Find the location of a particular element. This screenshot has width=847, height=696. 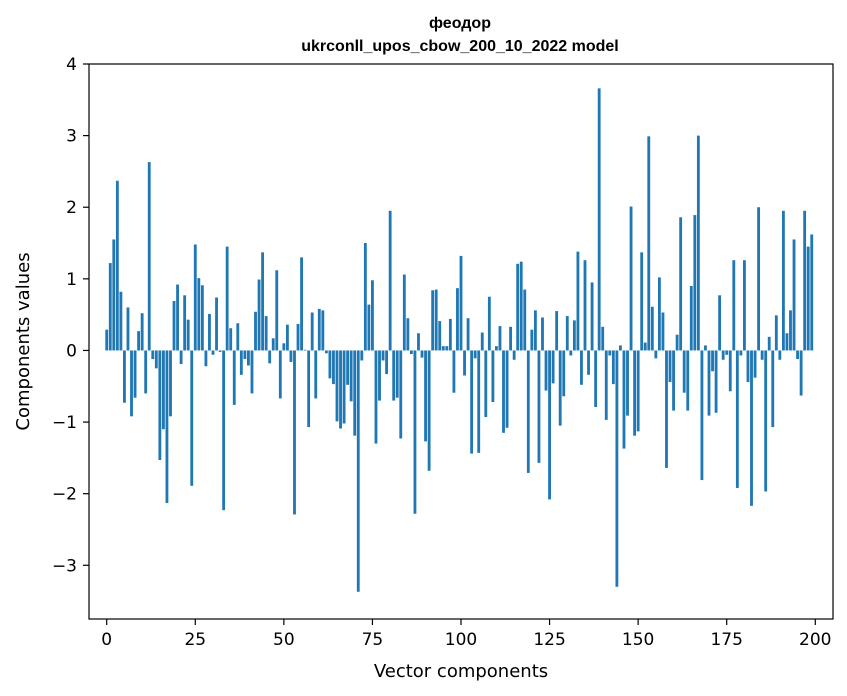

y-tick-label: 1 is located at coordinates (71, 280).